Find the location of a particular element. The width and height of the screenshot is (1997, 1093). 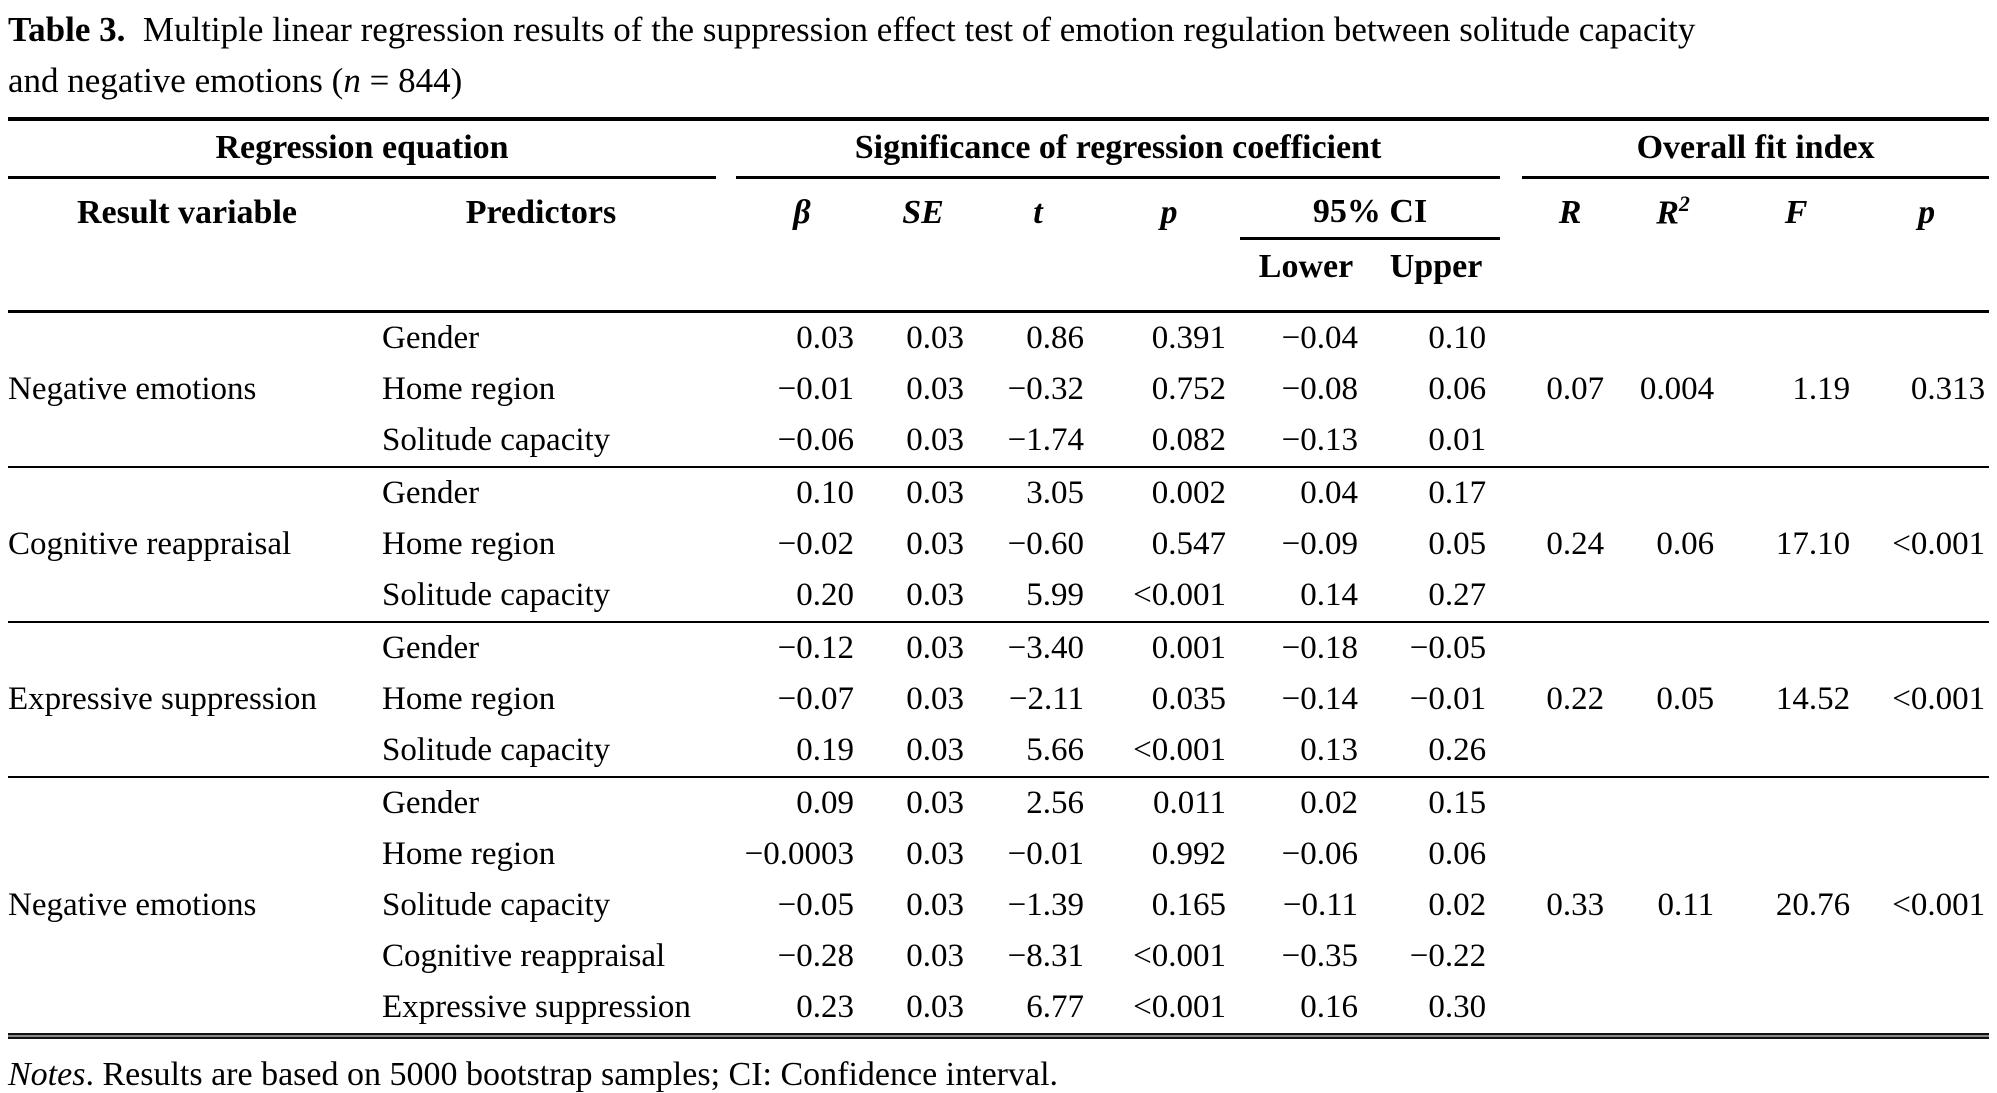

cell-beta: 0.20 is located at coordinates (825, 594).